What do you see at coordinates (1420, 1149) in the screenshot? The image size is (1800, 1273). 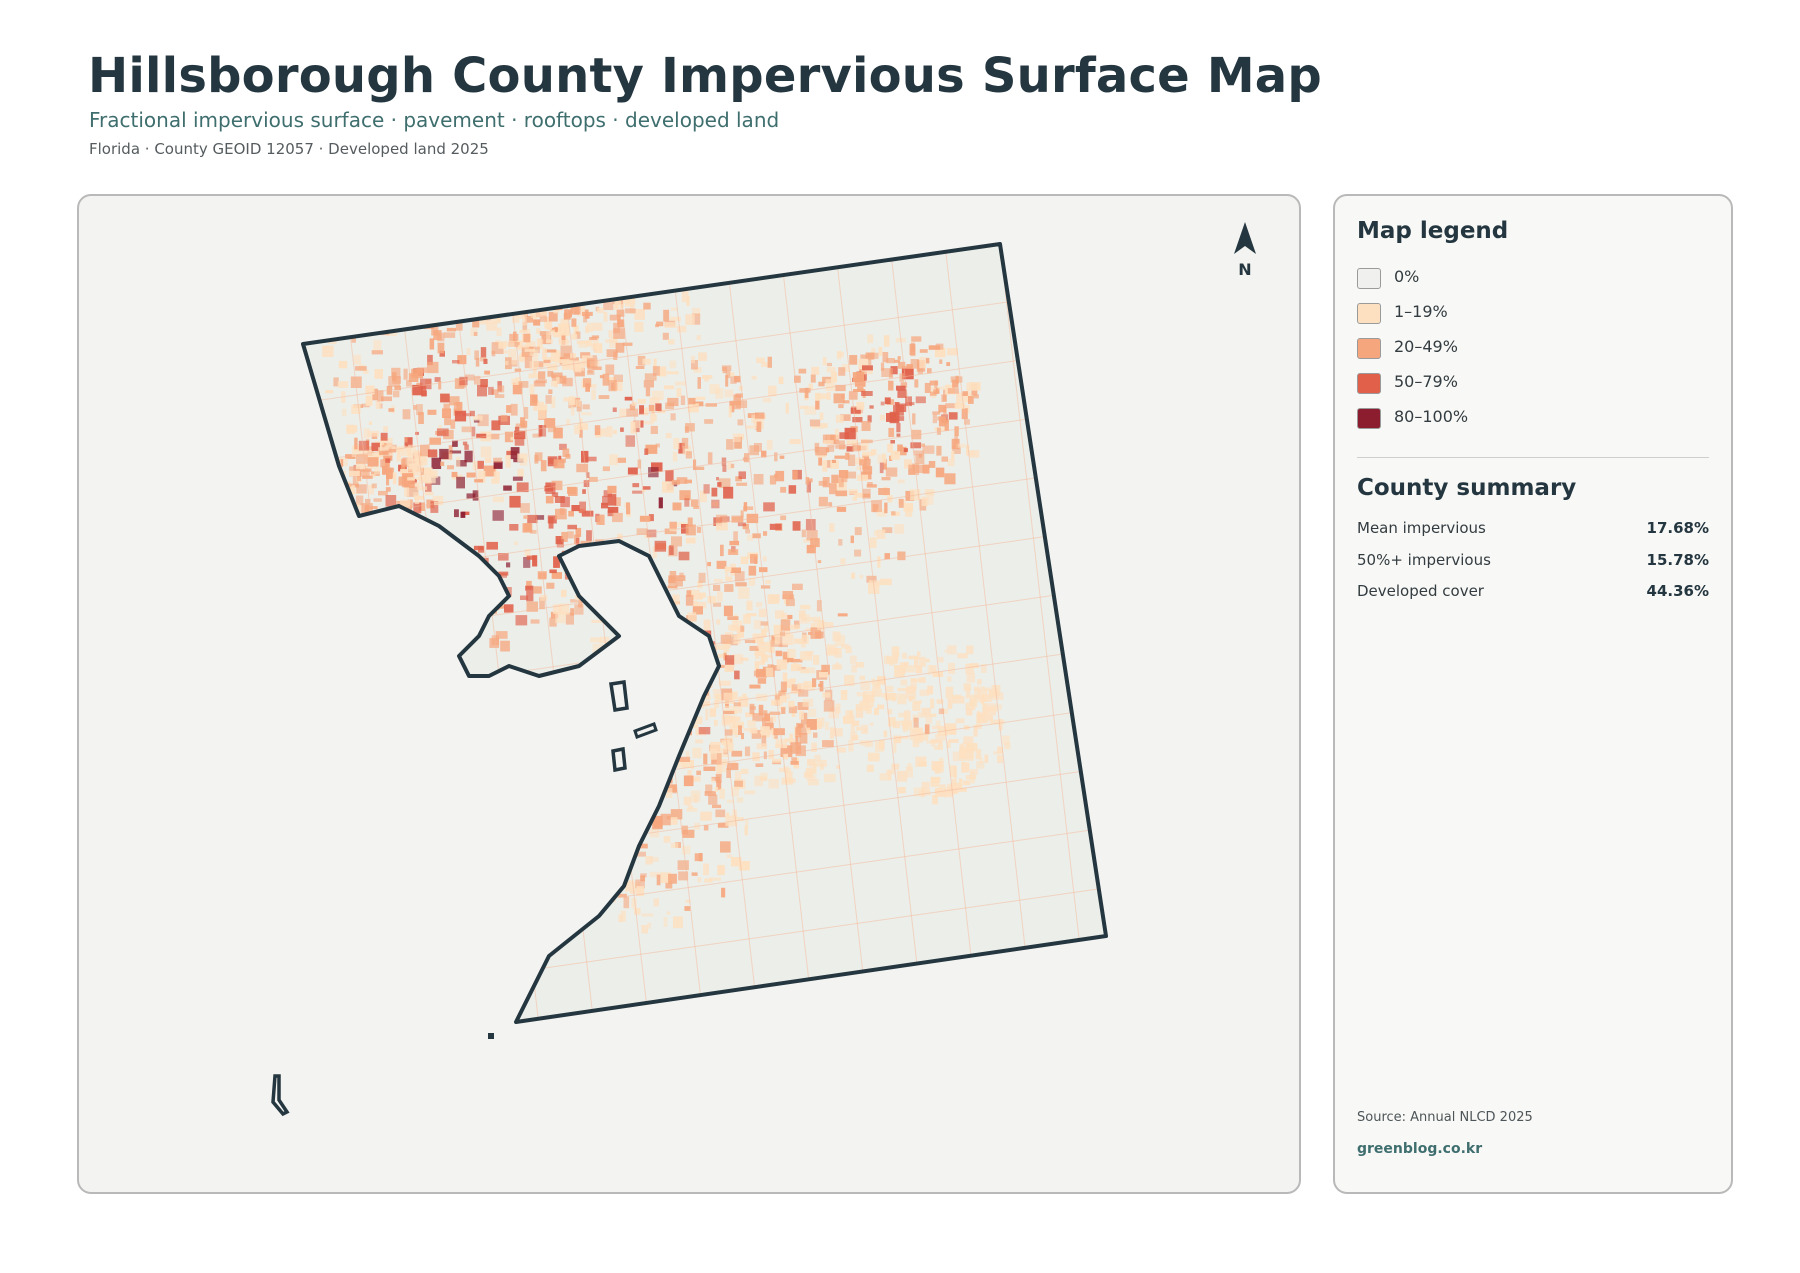 I see `credit-link: greenblog.co.kr` at bounding box center [1420, 1149].